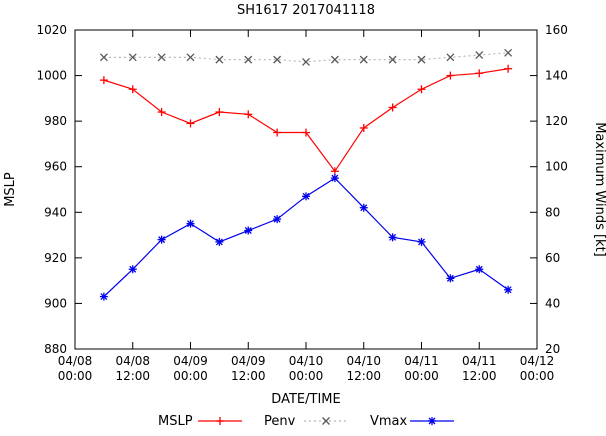  Describe the element at coordinates (132, 368) in the screenshot. I see `x-tick-label: 04/08 12:00` at that location.